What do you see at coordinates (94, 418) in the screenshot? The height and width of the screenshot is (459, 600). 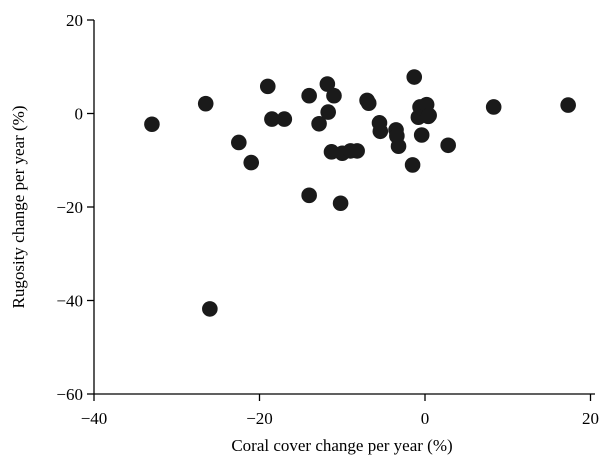 I see `x-tick-label: −40` at bounding box center [94, 418].